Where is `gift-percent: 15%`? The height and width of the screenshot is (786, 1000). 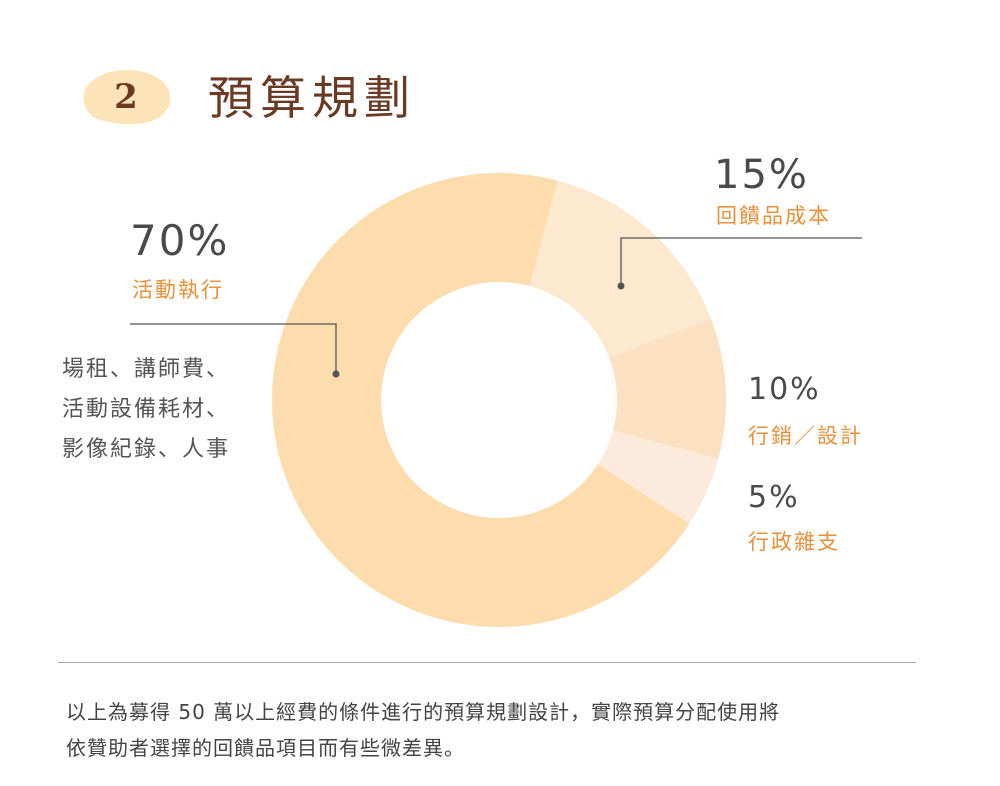 gift-percent: 15% is located at coordinates (761, 175).